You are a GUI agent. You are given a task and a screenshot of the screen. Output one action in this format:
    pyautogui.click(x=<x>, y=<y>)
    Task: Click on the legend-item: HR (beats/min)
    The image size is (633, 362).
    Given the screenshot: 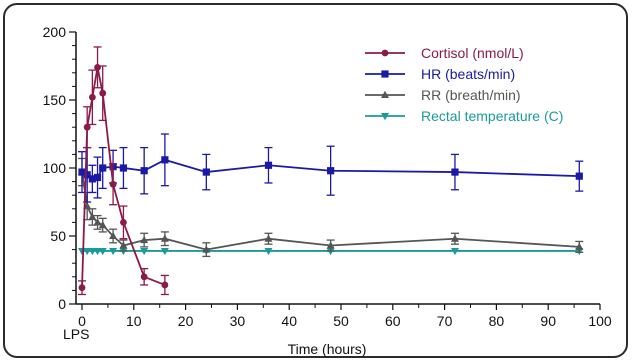 What is the action you would take?
    pyautogui.click(x=440, y=74)
    